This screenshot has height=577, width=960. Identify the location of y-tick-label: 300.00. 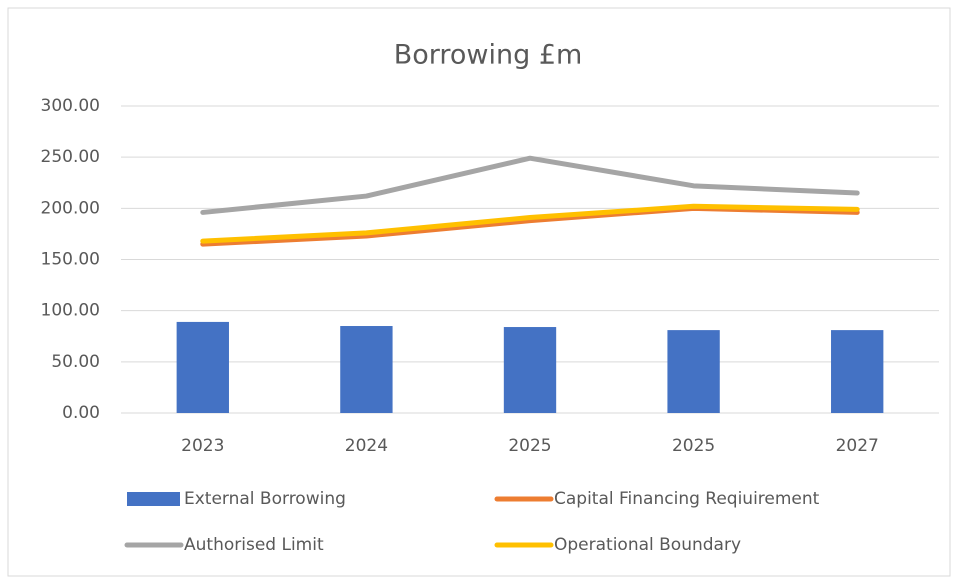
(70, 106).